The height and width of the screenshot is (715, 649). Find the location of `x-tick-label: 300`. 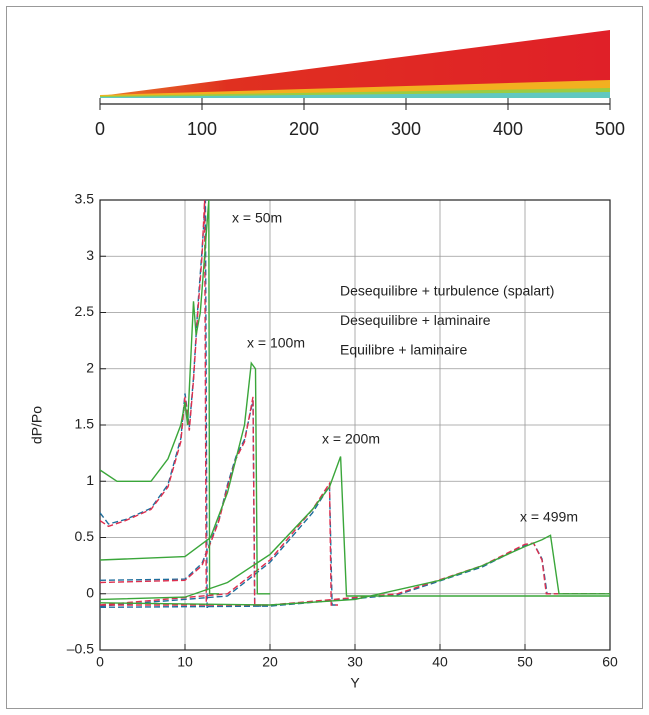

x-tick-label: 300 is located at coordinates (406, 129).